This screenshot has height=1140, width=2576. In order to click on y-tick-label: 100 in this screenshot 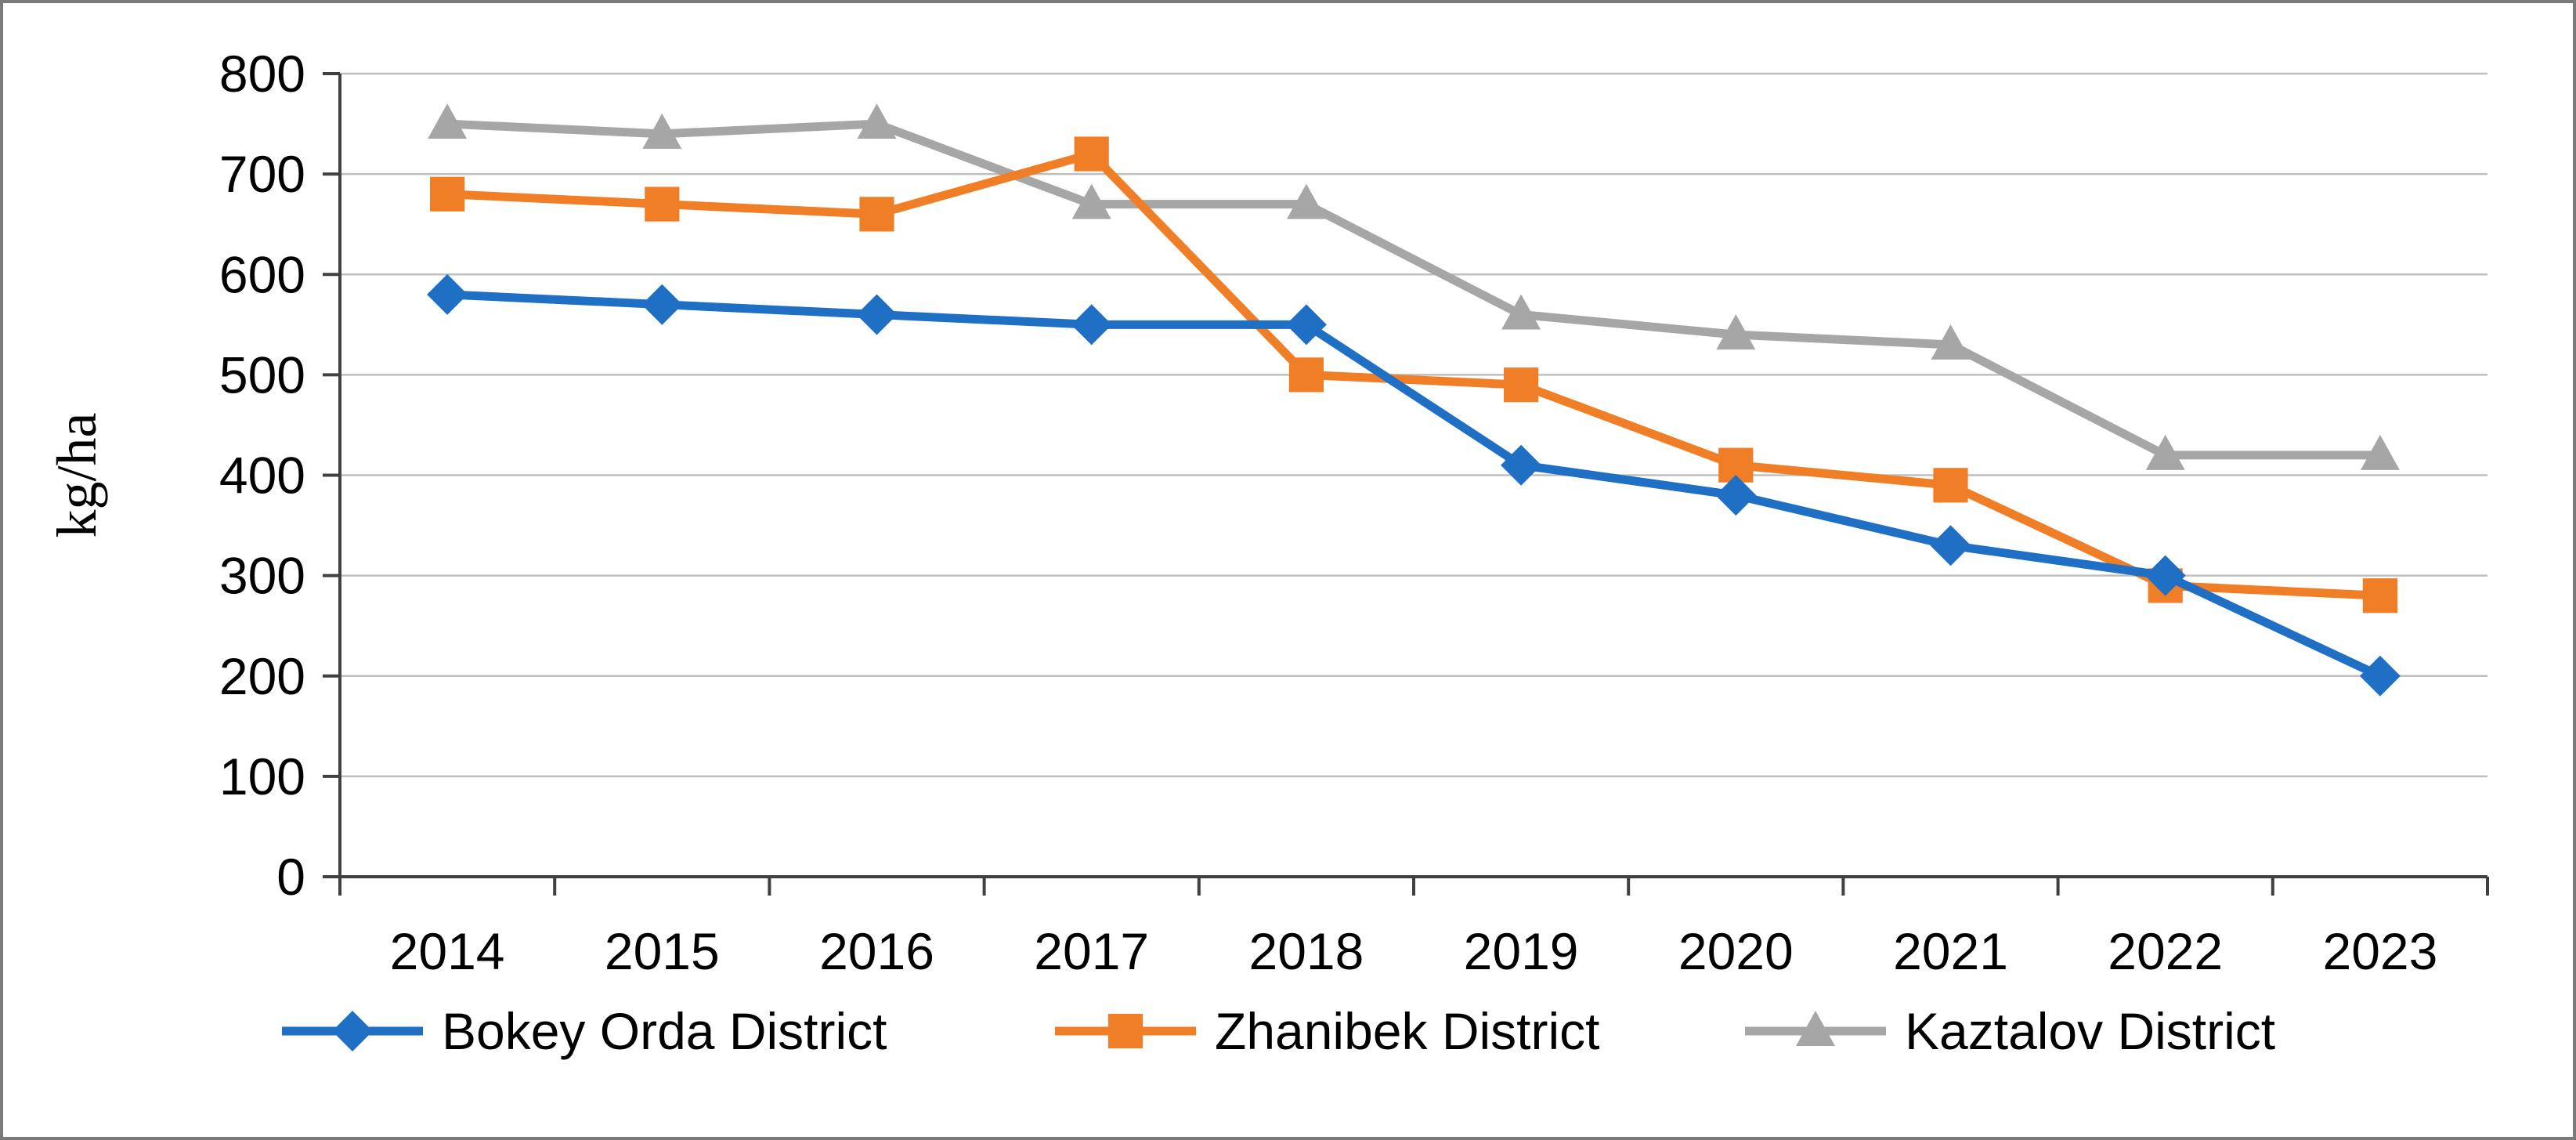, I will do `click(262, 776)`.